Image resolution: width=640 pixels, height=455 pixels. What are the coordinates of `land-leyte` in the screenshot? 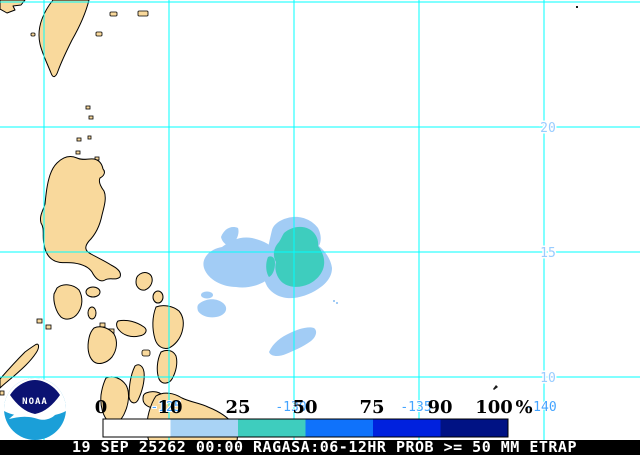 It's located at (167, 366).